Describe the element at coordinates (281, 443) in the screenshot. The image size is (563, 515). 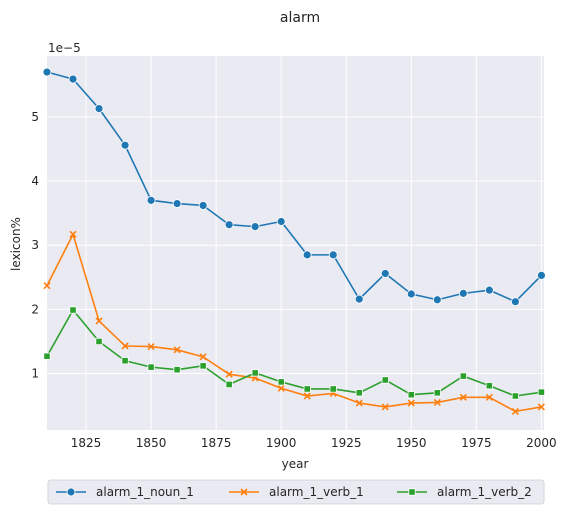
I see `x-tick-label: 1900` at that location.